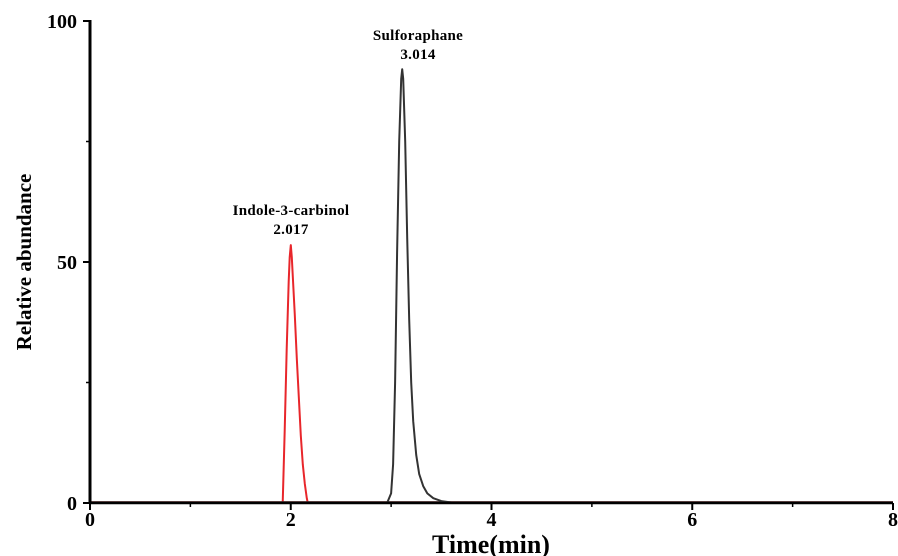 This screenshot has width=898, height=556. Describe the element at coordinates (72, 504) in the screenshot. I see `y-tick-label-0: 0` at that location.